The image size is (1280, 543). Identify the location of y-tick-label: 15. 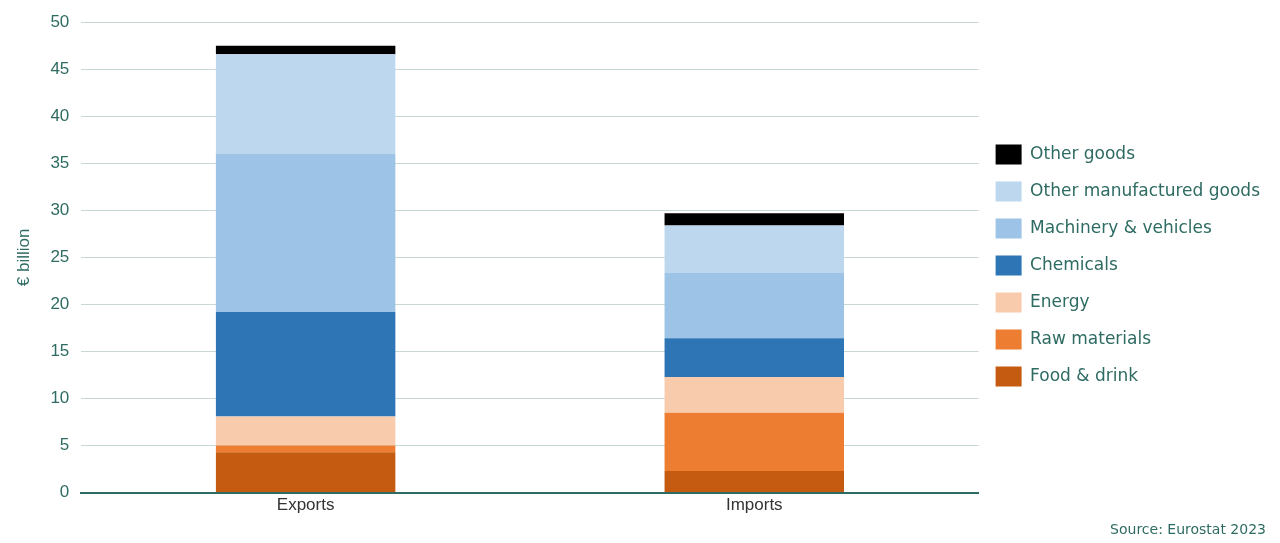
(60, 351).